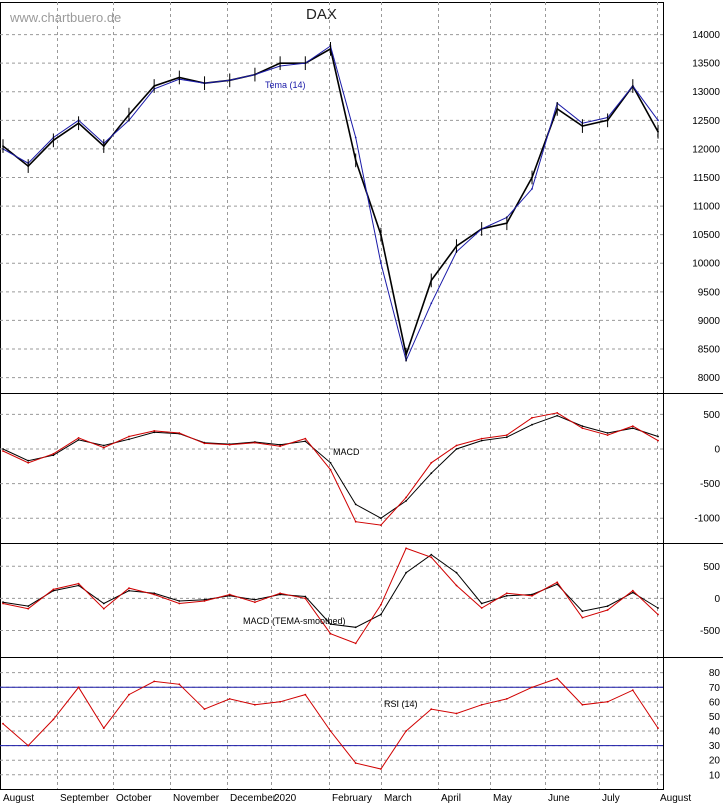 Image resolution: width=723 pixels, height=803 pixels. What do you see at coordinates (611, 798) in the screenshot?
I see `x-tick-label: July` at bounding box center [611, 798].